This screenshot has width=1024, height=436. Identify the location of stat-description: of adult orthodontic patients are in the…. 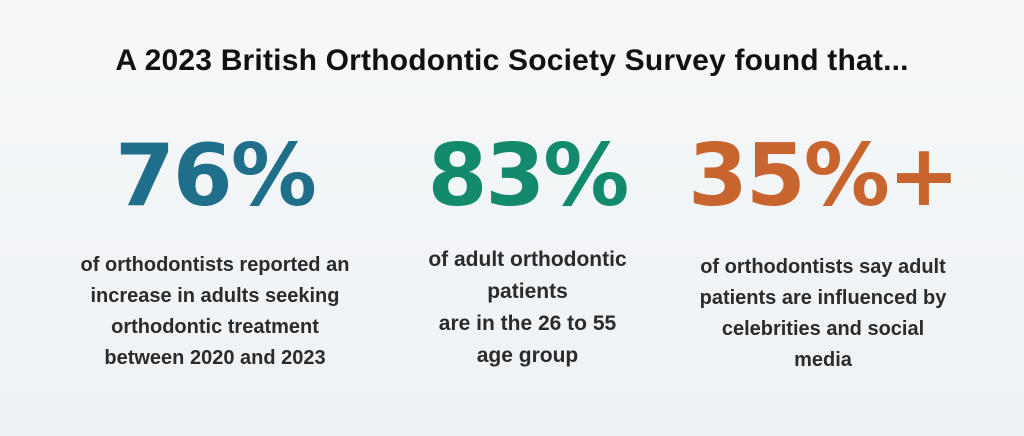
(527, 308).